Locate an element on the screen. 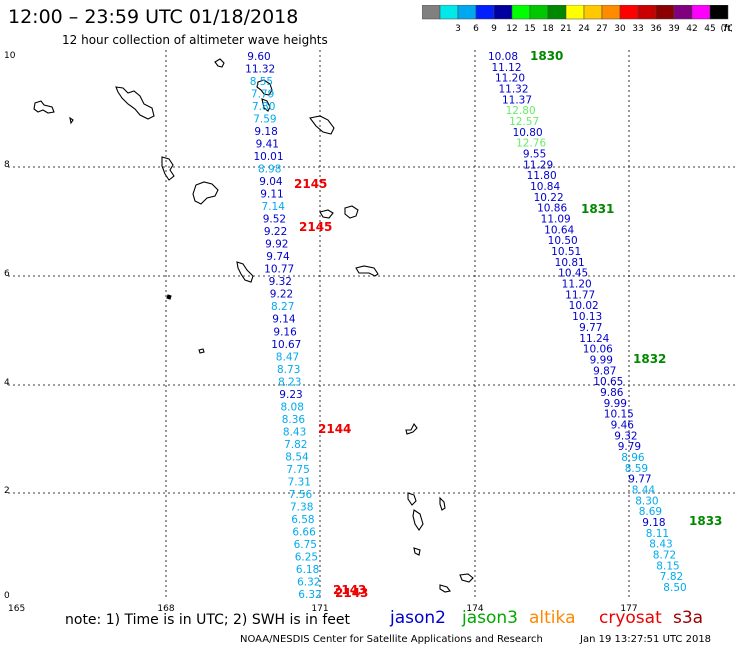  swh-value-label: 8.72 is located at coordinates (664, 556).